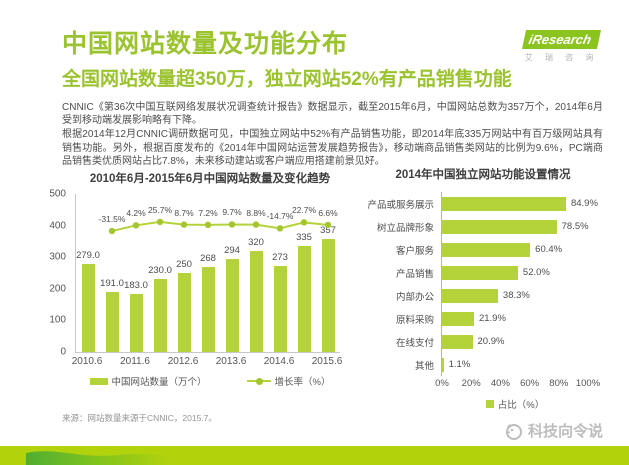 The image size is (629, 465). What do you see at coordinates (414, 251) in the screenshot?
I see `hbar-category-label: 客户服务` at bounding box center [414, 251].